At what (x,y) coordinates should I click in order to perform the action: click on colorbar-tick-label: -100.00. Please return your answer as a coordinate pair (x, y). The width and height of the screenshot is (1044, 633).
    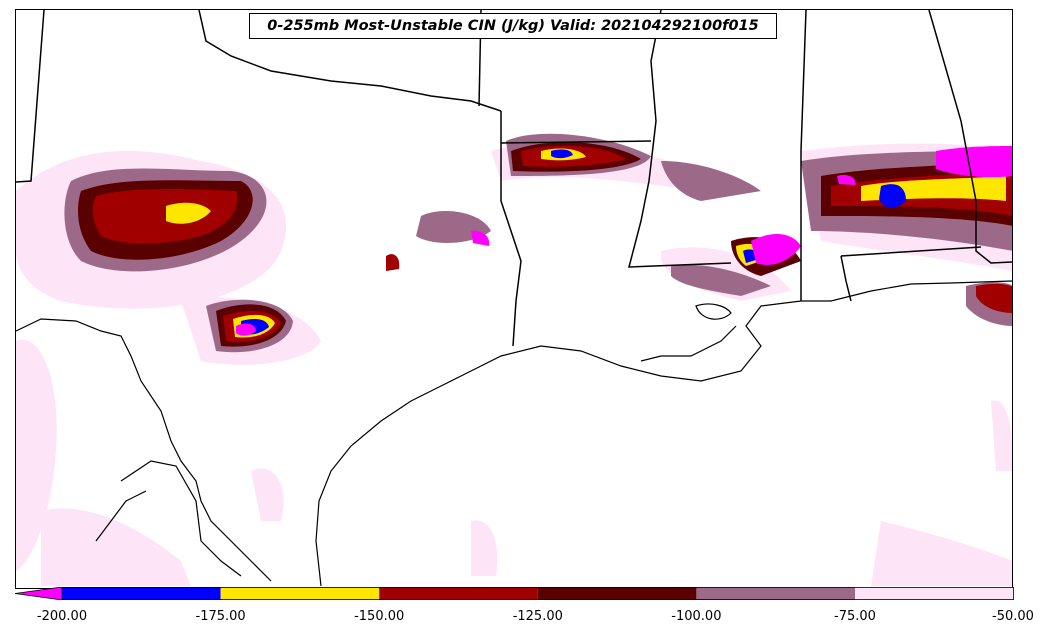
    Looking at the image, I should click on (696, 616).